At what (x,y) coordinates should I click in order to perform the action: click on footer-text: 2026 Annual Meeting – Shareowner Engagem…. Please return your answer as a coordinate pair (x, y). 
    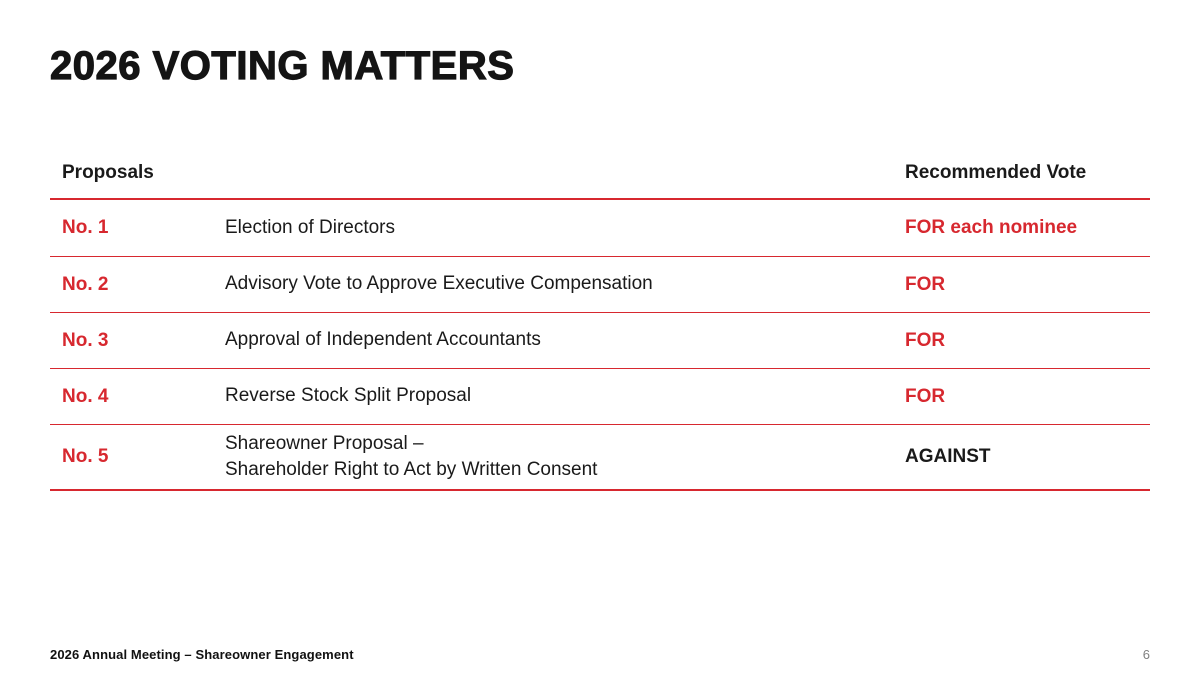
    Looking at the image, I should click on (202, 654).